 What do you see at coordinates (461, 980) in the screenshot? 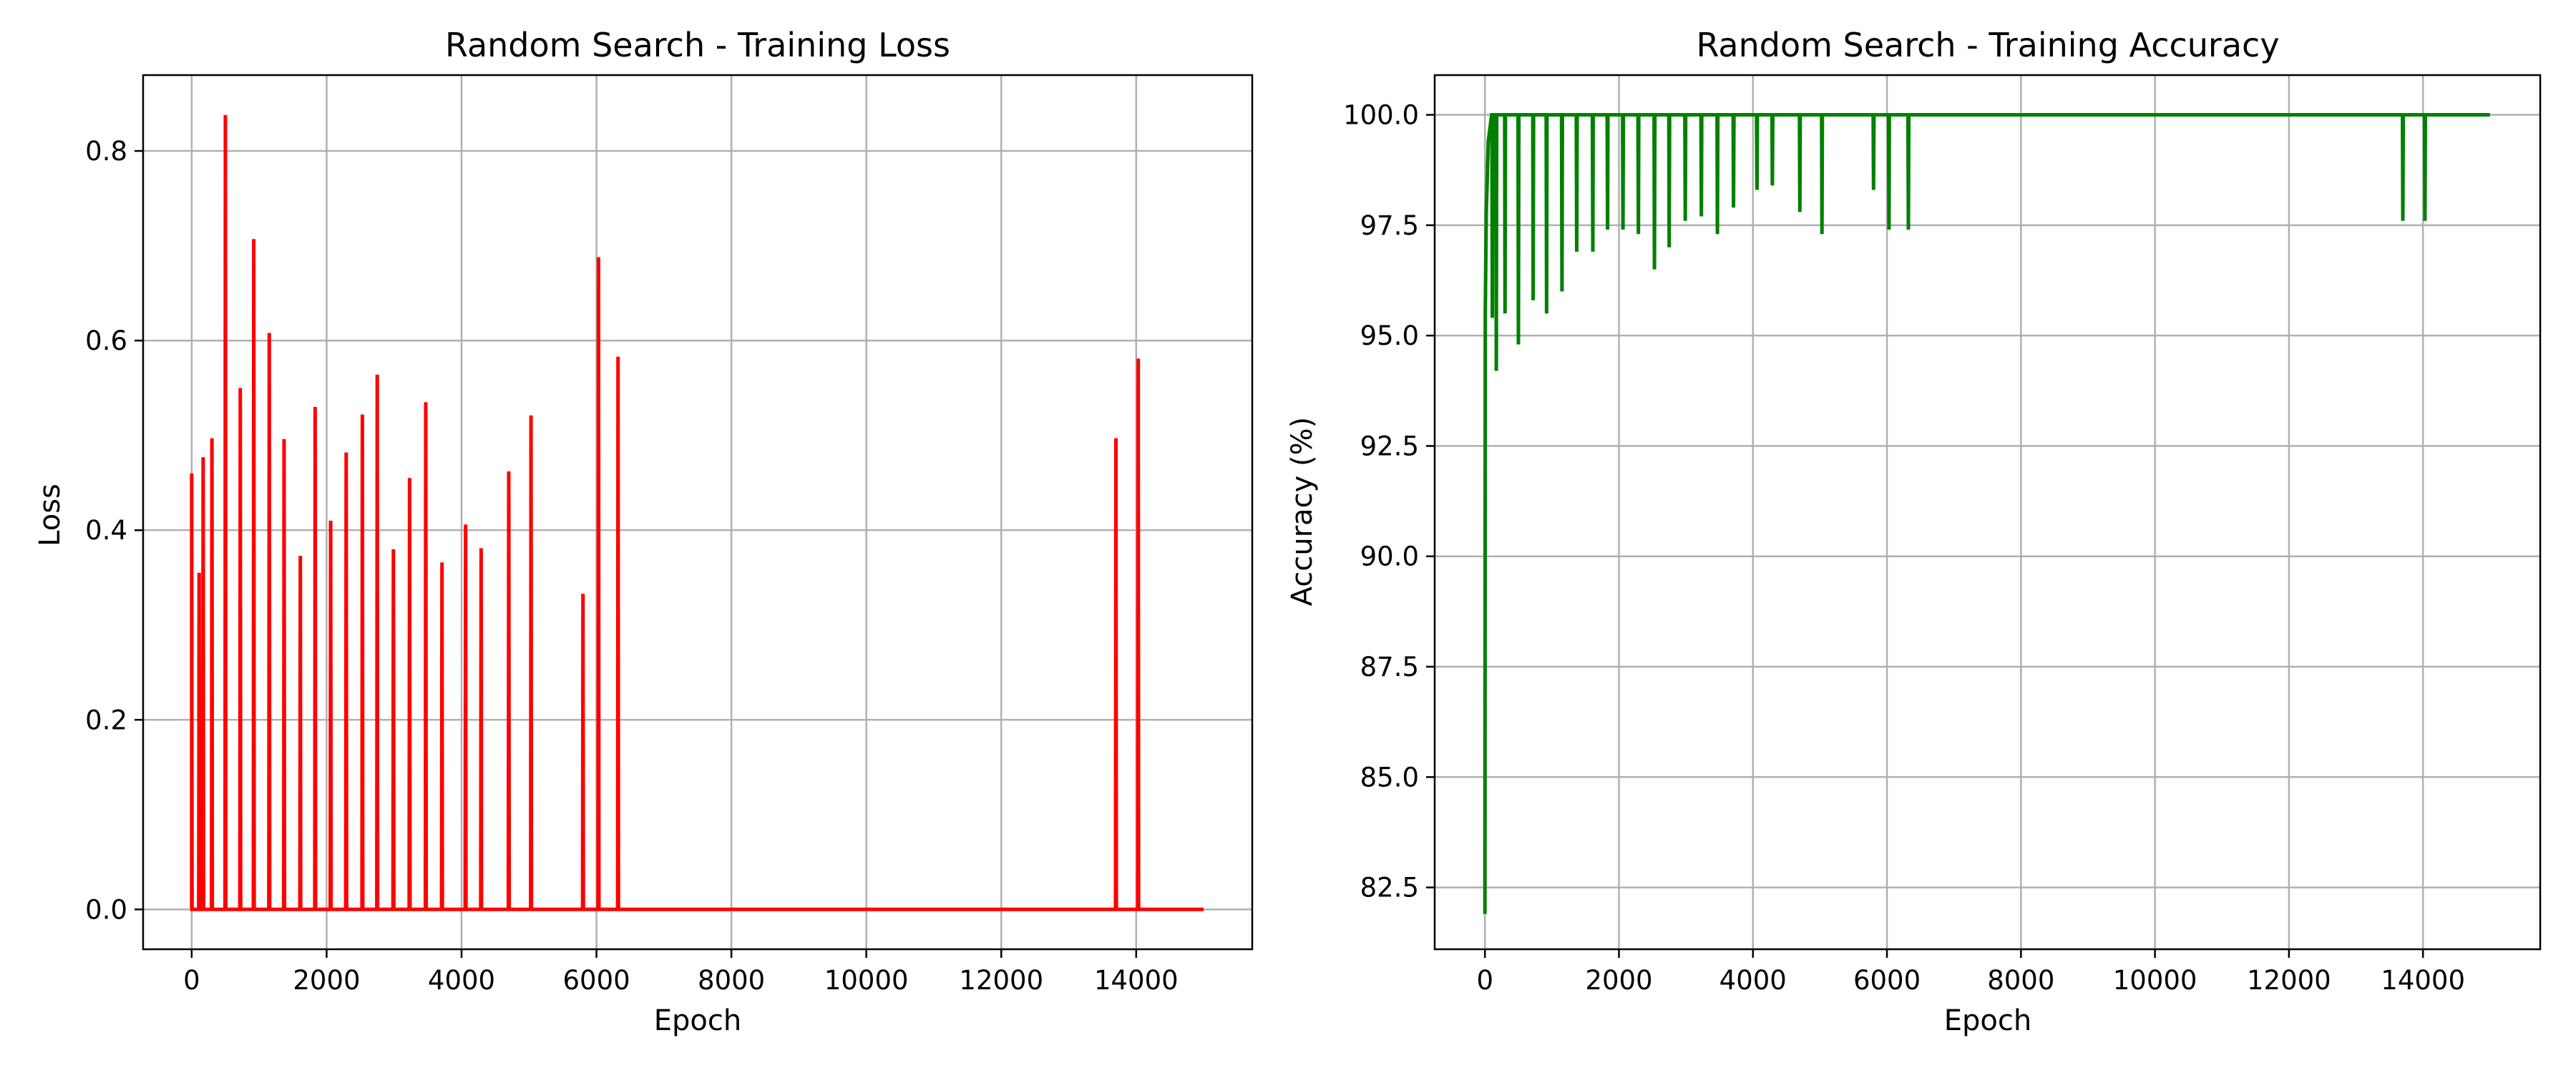
I see `loss-chart-xtick-label: 4000` at bounding box center [461, 980].